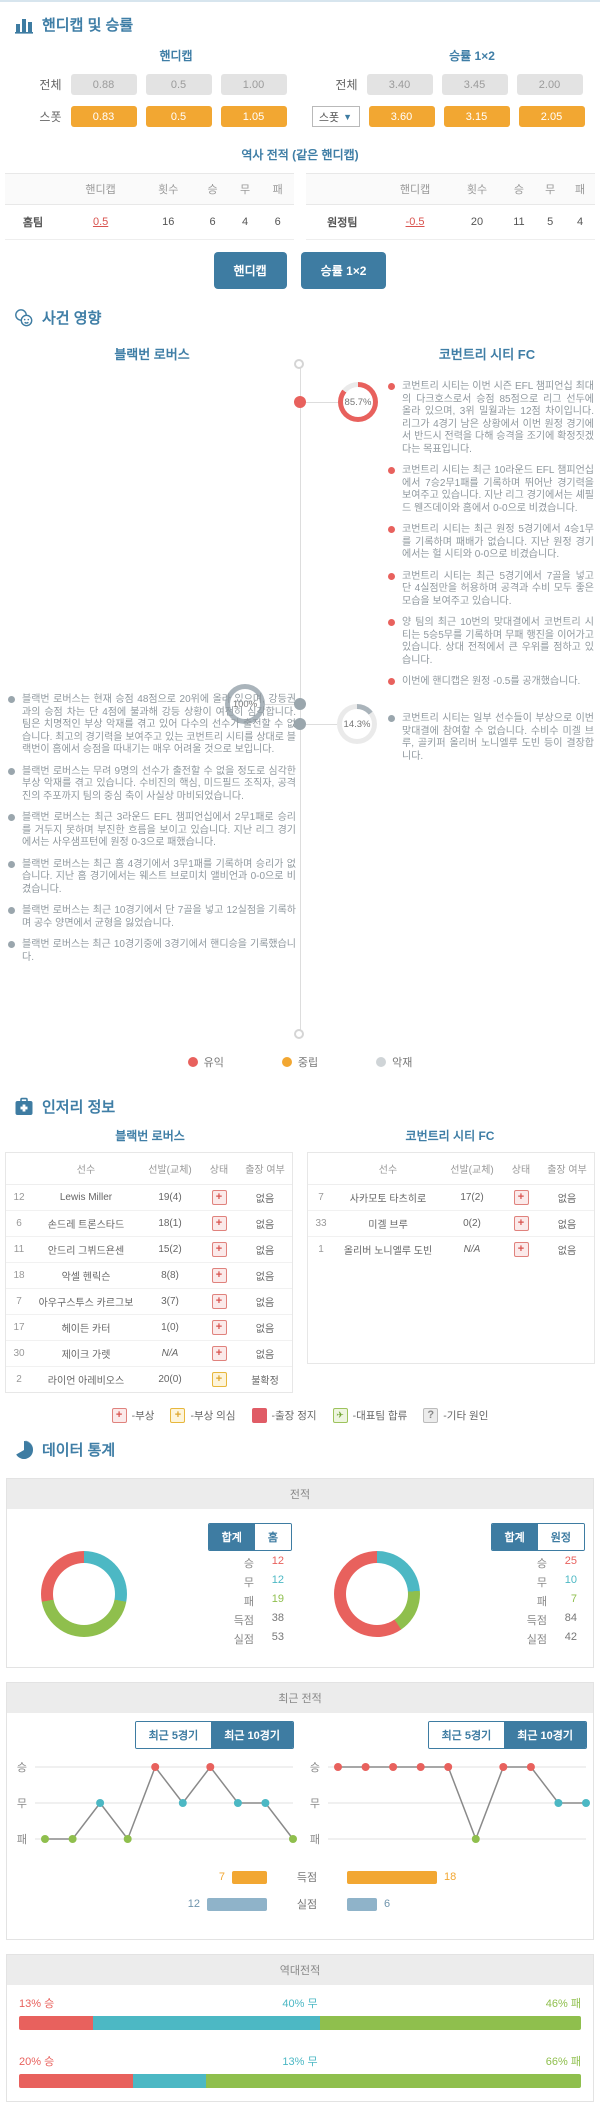  What do you see at coordinates (300, 724) in the screenshot?
I see `timeline-marker-away2` at bounding box center [300, 724].